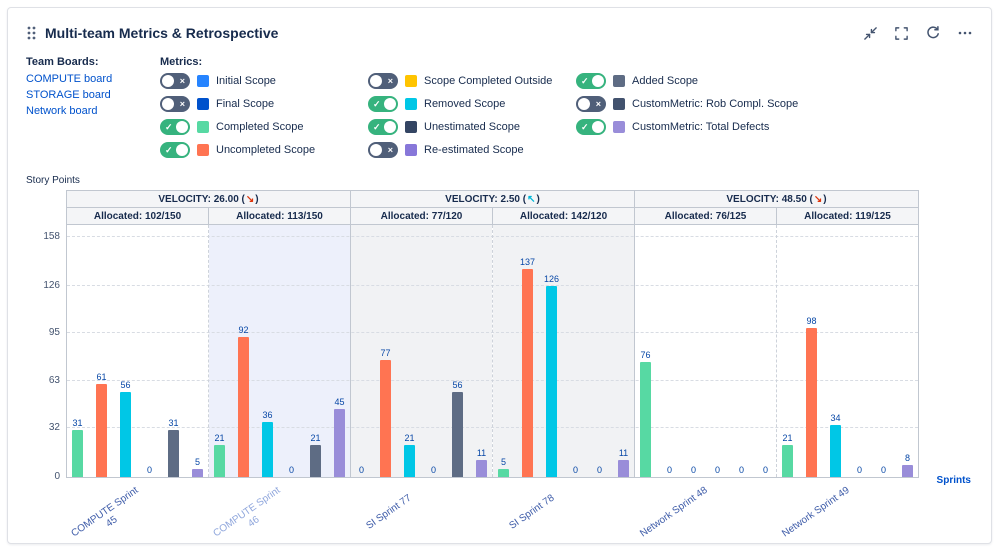 Image resolution: width=999 pixels, height=558 pixels. Describe the element at coordinates (493, 199) in the screenshot. I see `velocity-cell: VELOCITY: 2.50 (↖)` at that location.